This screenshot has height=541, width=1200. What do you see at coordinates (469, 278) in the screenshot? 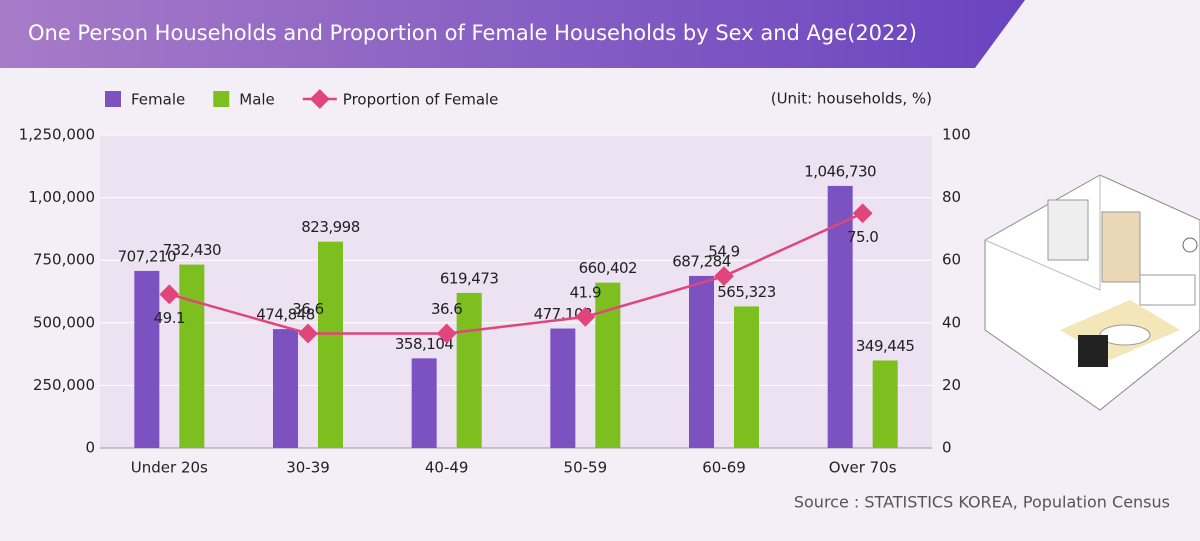
I see `value-label: 619,473` at bounding box center [469, 278].